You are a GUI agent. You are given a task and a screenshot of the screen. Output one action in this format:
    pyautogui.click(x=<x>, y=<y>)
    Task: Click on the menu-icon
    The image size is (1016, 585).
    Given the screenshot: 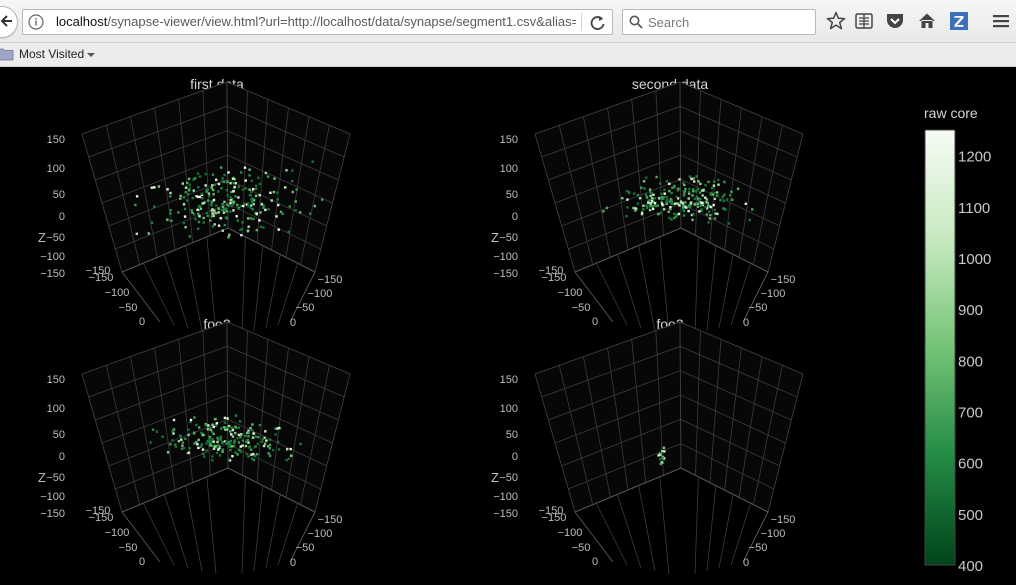 What is the action you would take?
    pyautogui.click(x=1001, y=21)
    